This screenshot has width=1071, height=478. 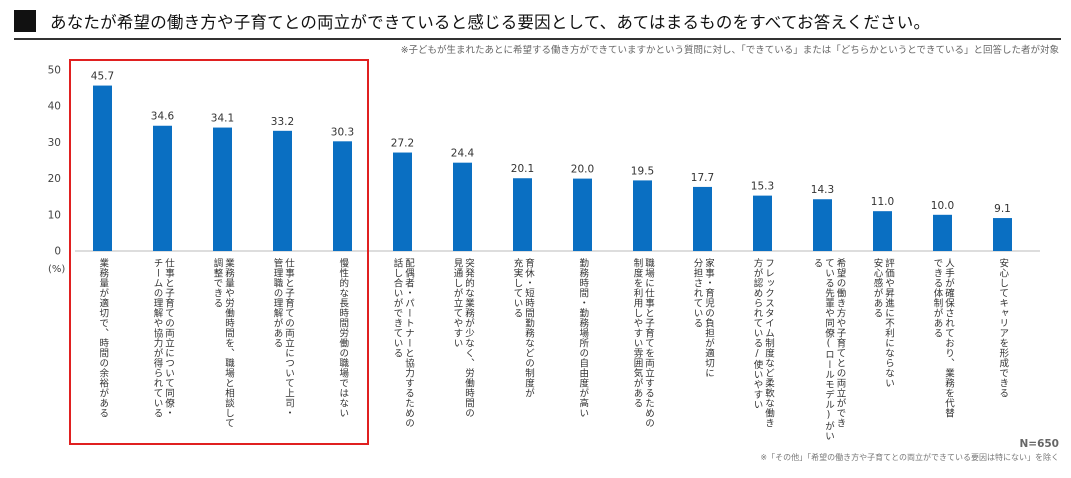 I want to click on y-tick-label: 30, so click(x=54, y=143).